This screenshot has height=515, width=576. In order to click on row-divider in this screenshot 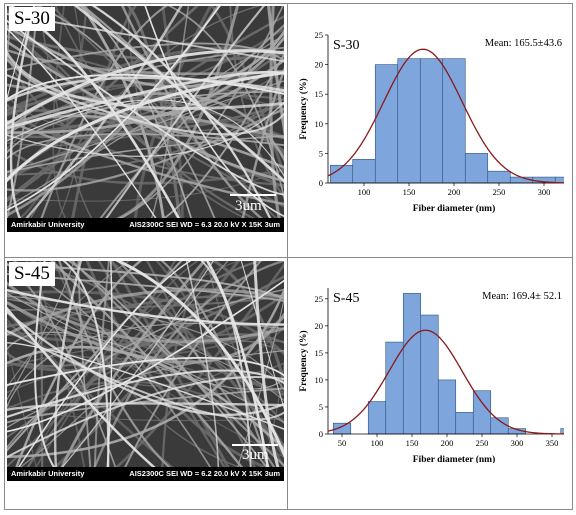, I will do `click(288, 257)`.